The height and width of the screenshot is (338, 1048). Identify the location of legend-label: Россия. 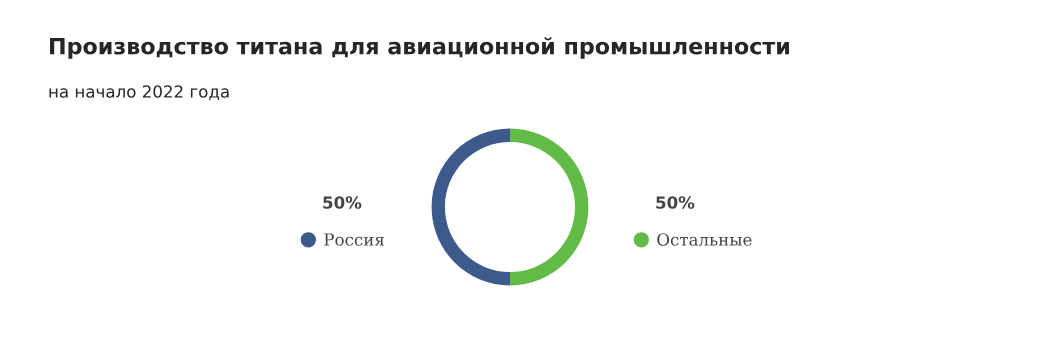
(354, 239).